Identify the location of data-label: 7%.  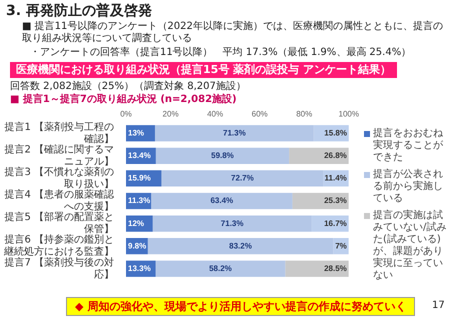
(341, 245).